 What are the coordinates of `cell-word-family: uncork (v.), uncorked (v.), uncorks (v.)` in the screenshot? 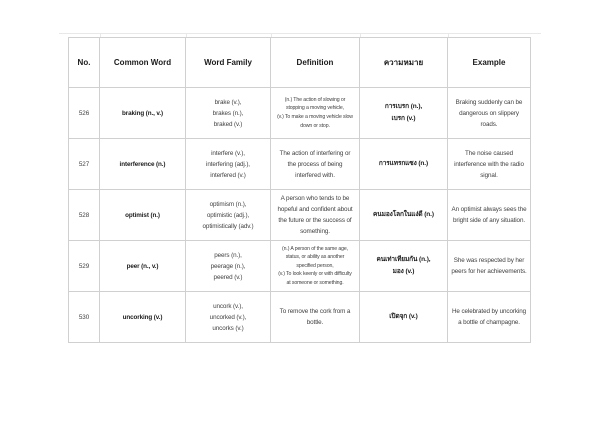 It's located at (228, 317).